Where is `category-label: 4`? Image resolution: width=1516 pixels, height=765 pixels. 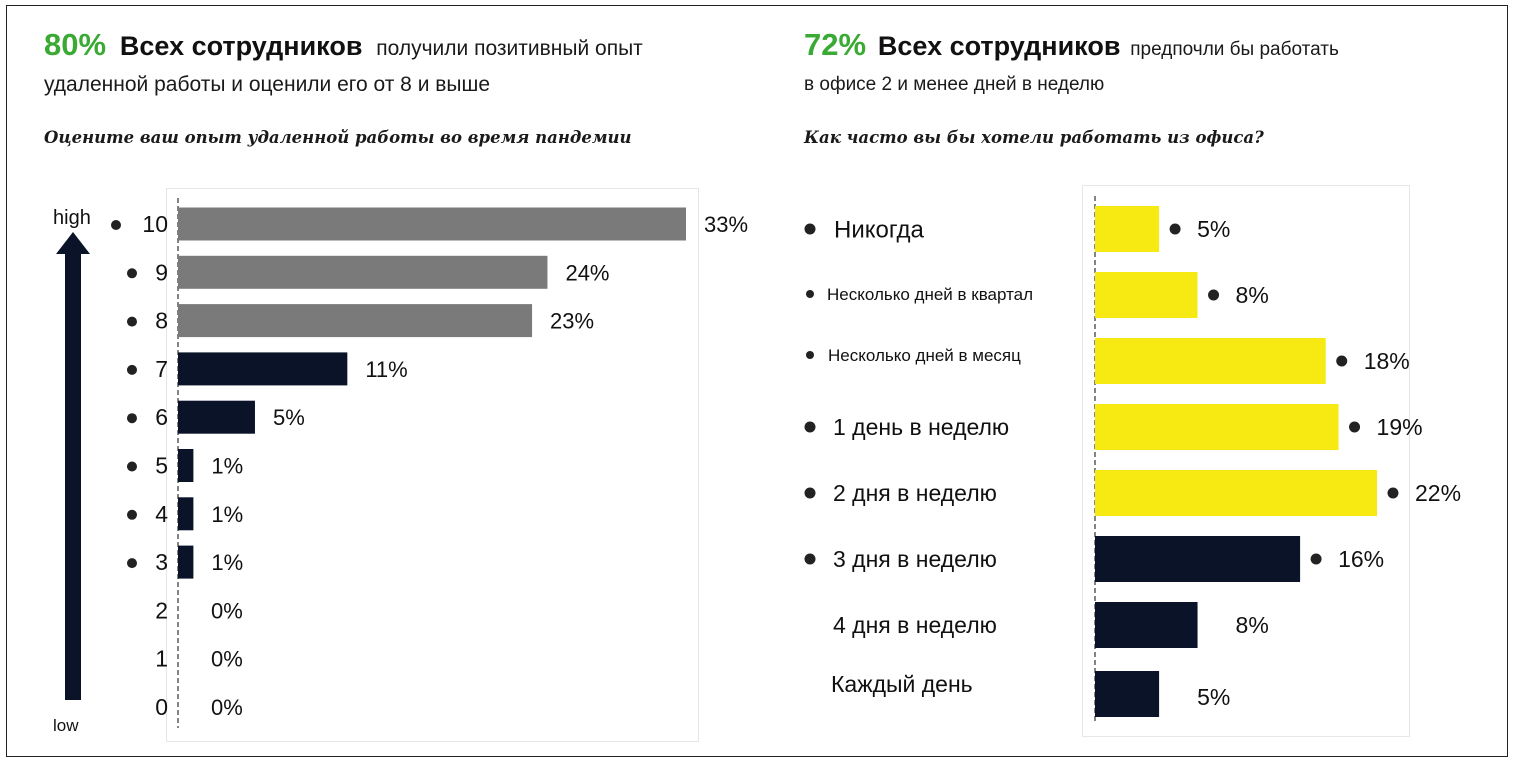 category-label: 4 is located at coordinates (161, 514).